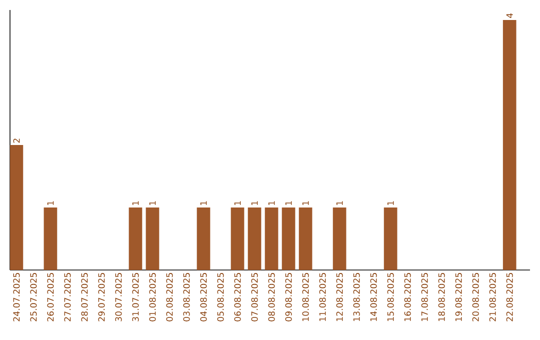 This screenshot has width=540, height=340. Describe the element at coordinates (356, 297) in the screenshot. I see `x-tick-label: 13.08.2025` at that location.